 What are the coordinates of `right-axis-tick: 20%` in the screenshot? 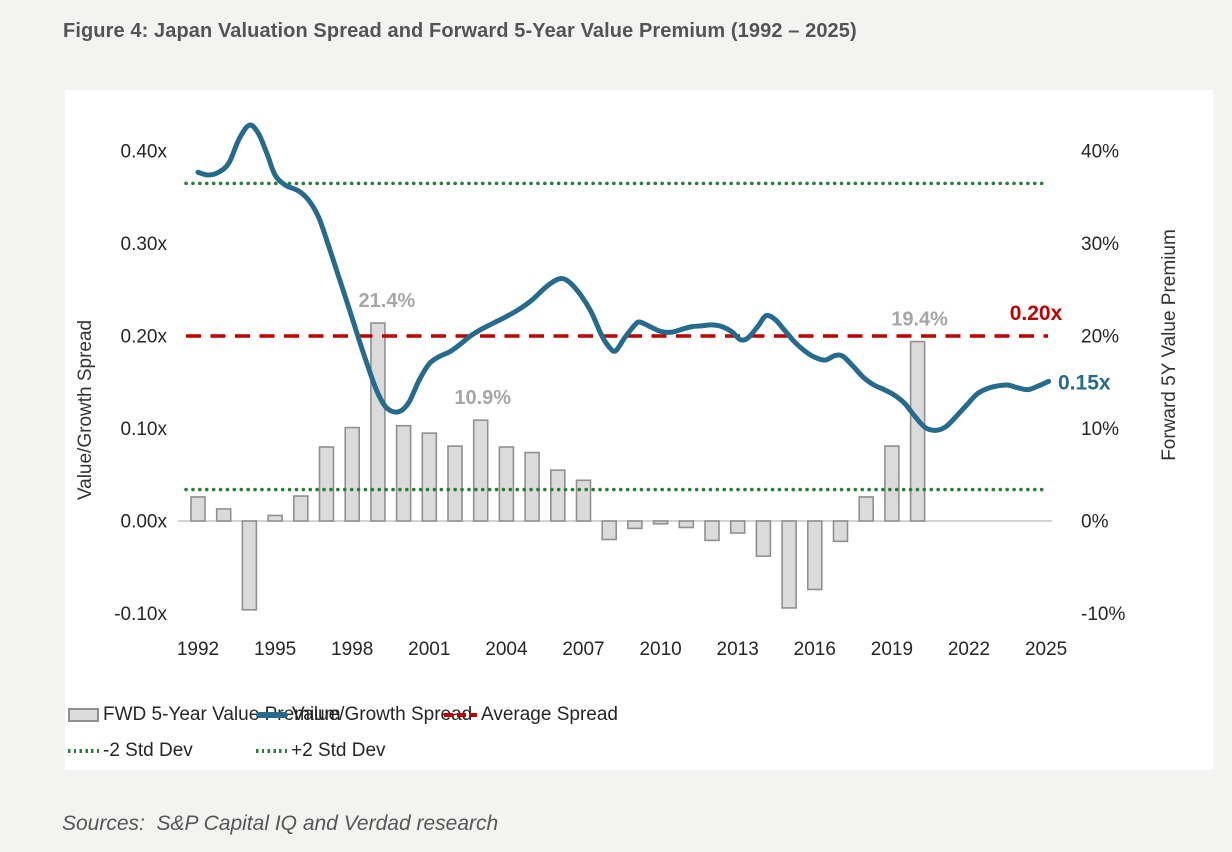 It's located at (1100, 337).